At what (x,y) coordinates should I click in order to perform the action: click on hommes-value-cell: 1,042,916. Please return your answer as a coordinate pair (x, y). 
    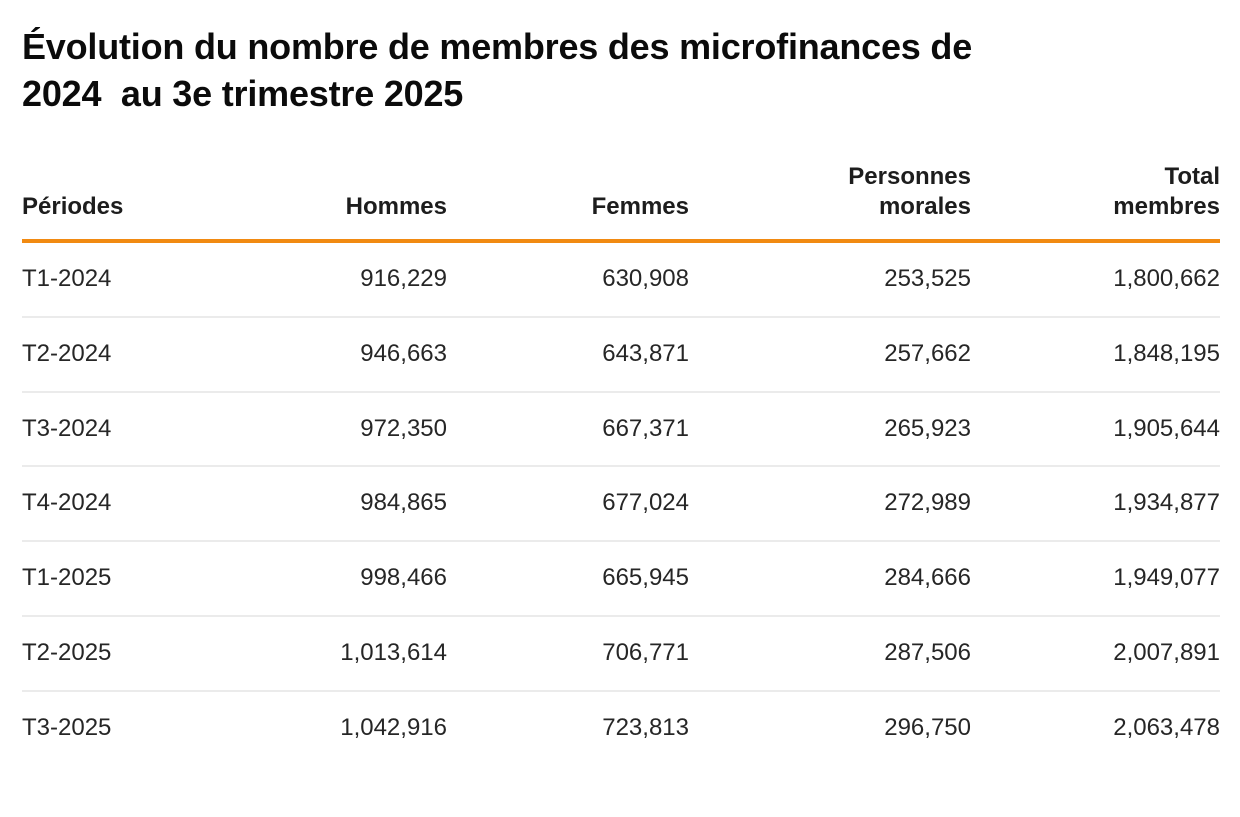
    Looking at the image, I should click on (393, 727).